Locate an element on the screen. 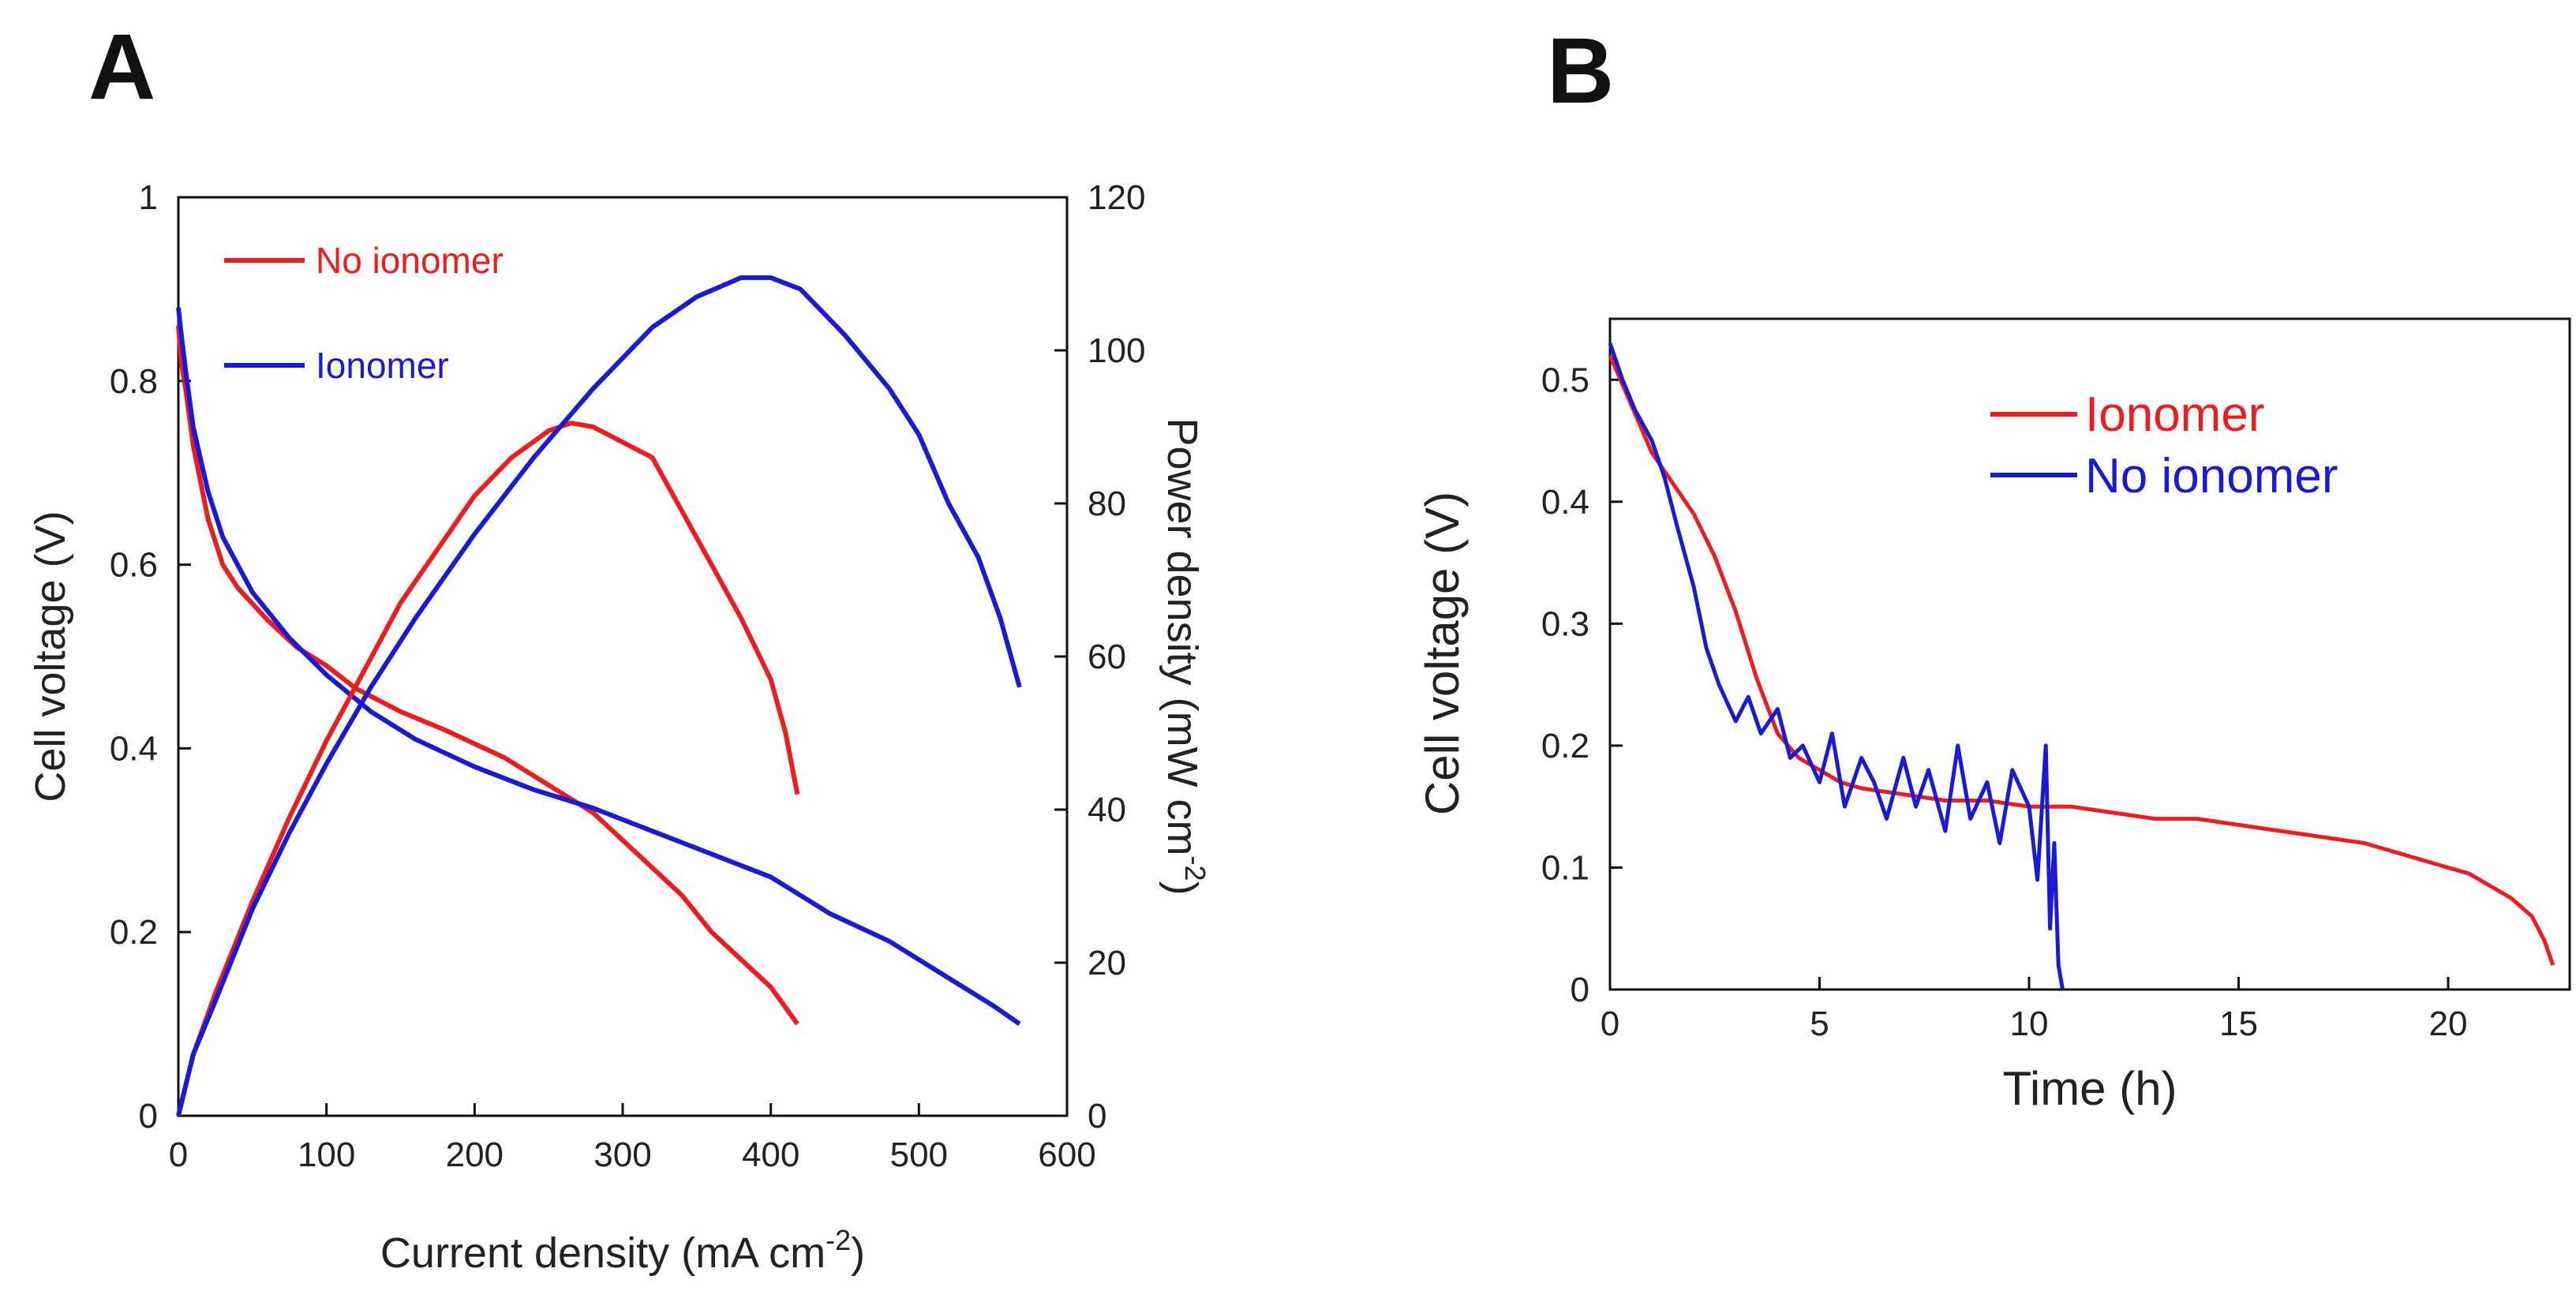 This screenshot has height=1302, width=2576. chart-a-x-tick-label: 0 is located at coordinates (178, 1155).